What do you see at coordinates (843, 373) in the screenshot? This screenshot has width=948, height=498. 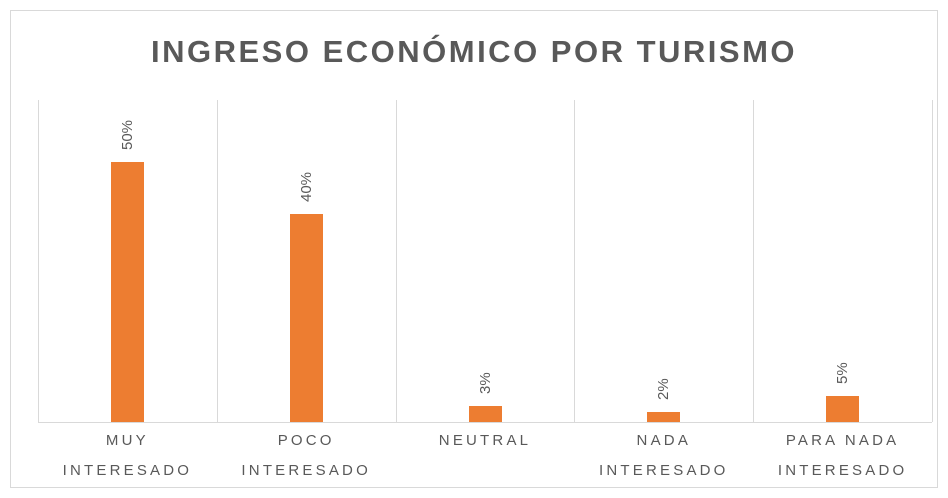 I see `data-label: 5%` at bounding box center [843, 373].